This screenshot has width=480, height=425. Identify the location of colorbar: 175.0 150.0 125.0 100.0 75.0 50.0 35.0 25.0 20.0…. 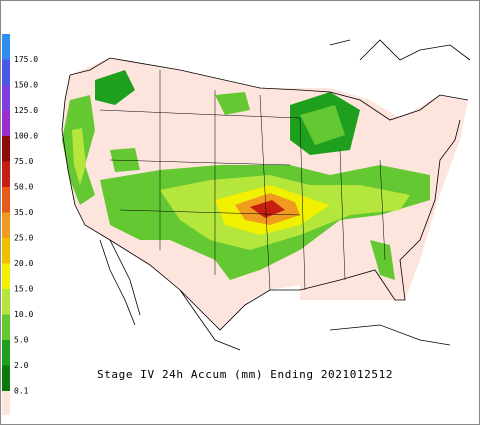
(20, 224).